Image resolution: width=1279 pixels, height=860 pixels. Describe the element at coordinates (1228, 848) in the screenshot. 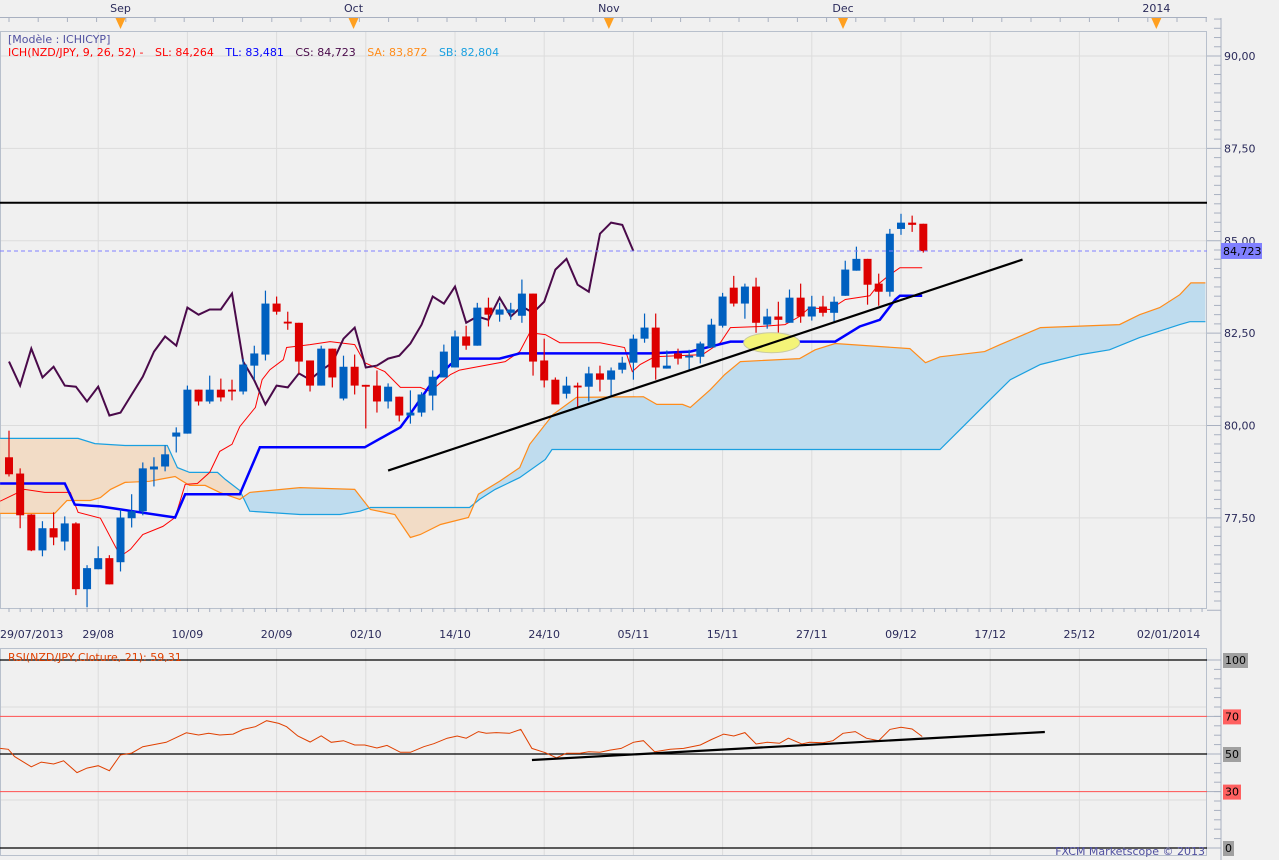

I see `rsi-level-label: 0` at that location.